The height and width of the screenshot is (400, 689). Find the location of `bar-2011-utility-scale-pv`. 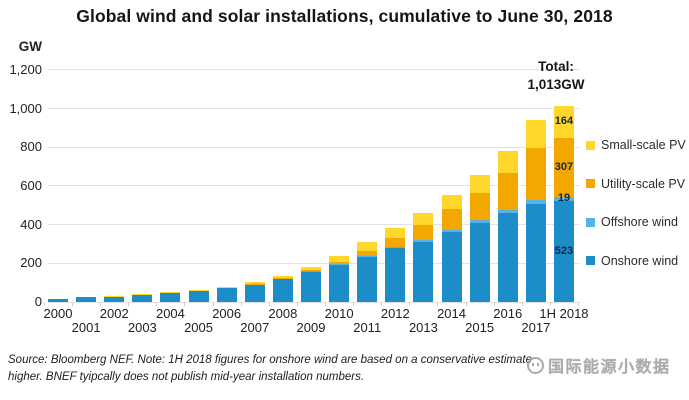

bar-2011-utility-scale-pv is located at coordinates (367, 253).